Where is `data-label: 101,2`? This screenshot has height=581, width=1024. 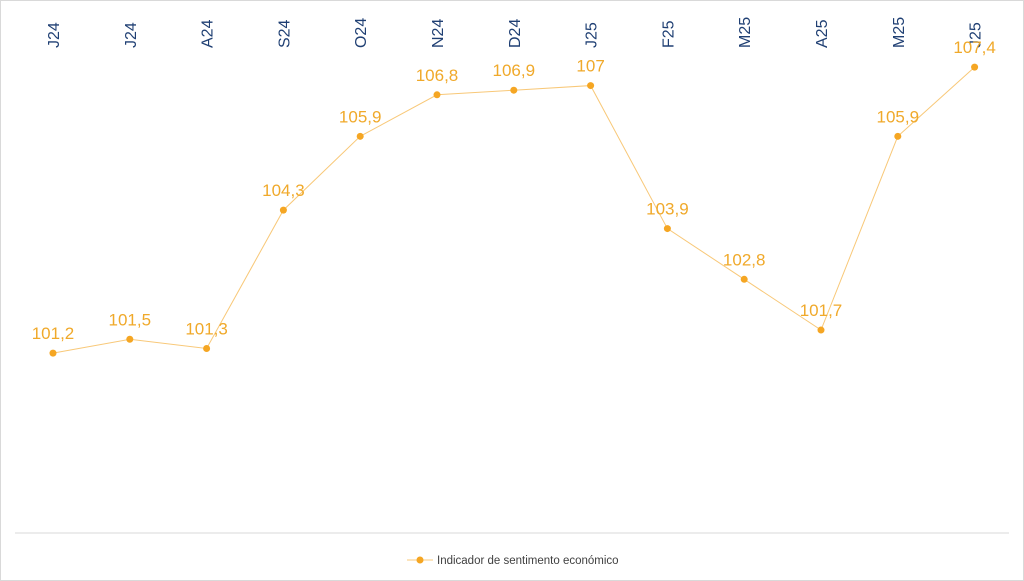
data-label: 101,2 is located at coordinates (53, 333).